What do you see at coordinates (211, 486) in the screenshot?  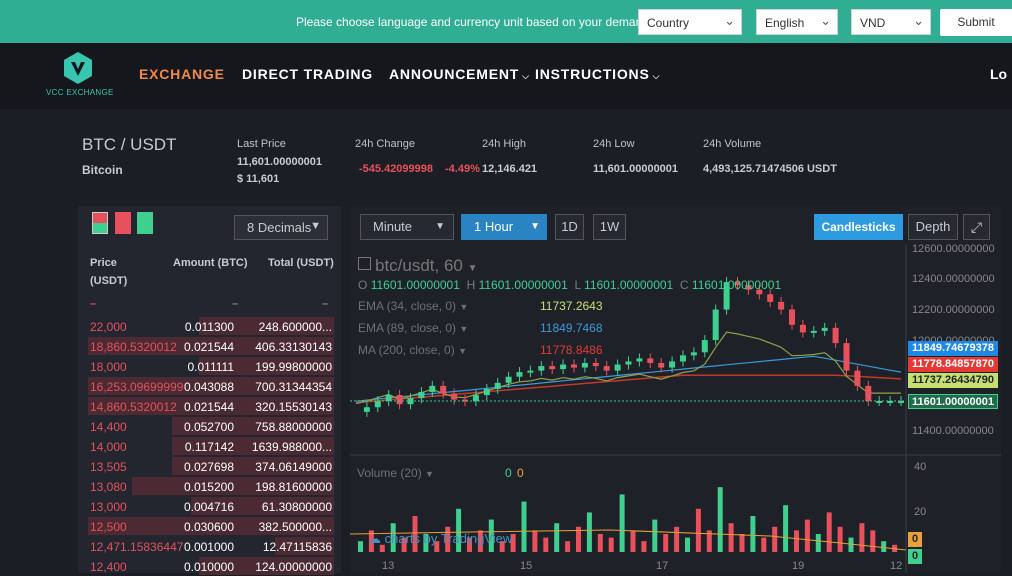 I see `orderbook-row: 13,080 0.015200 198.81600000` at bounding box center [211, 486].